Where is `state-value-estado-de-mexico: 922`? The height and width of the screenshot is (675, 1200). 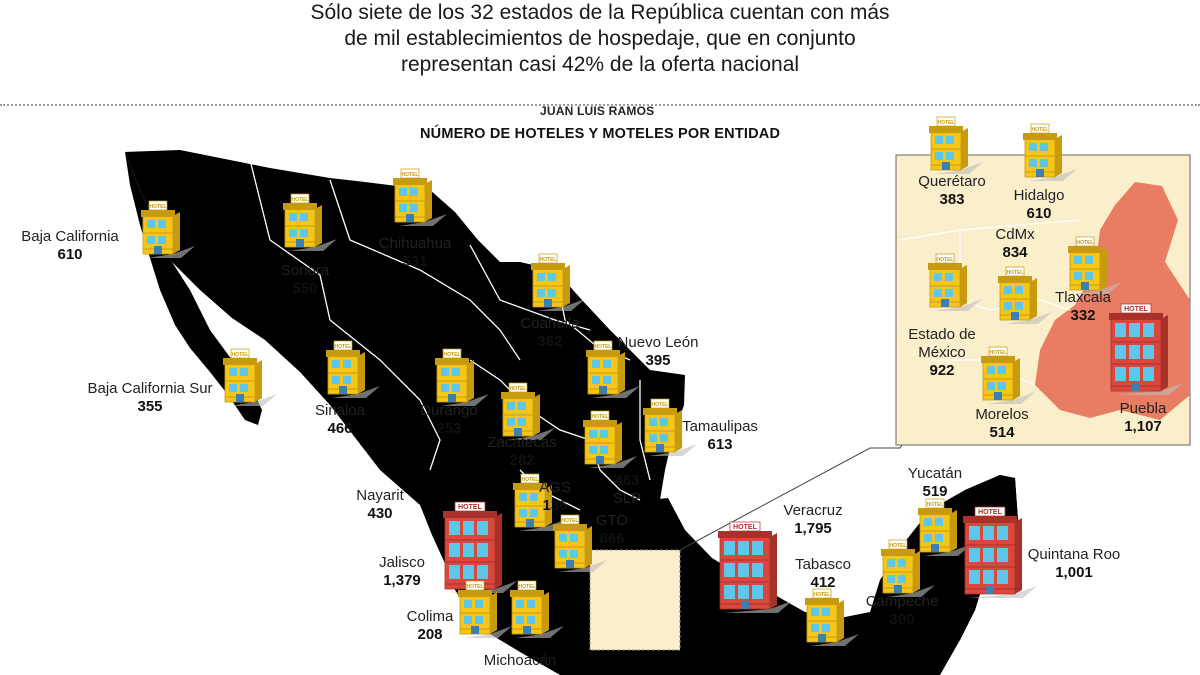
state-value-estado-de-mexico: 922 is located at coordinates (942, 370).